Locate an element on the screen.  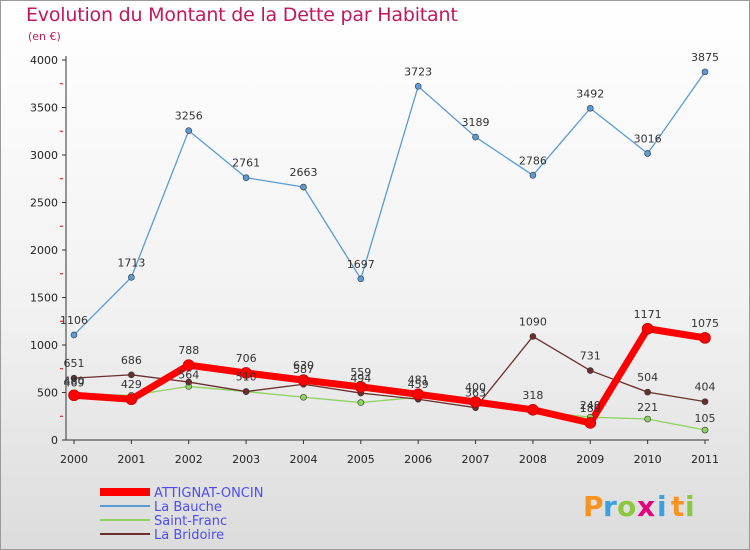
y-tick-label: 1500 is located at coordinates (44, 298).